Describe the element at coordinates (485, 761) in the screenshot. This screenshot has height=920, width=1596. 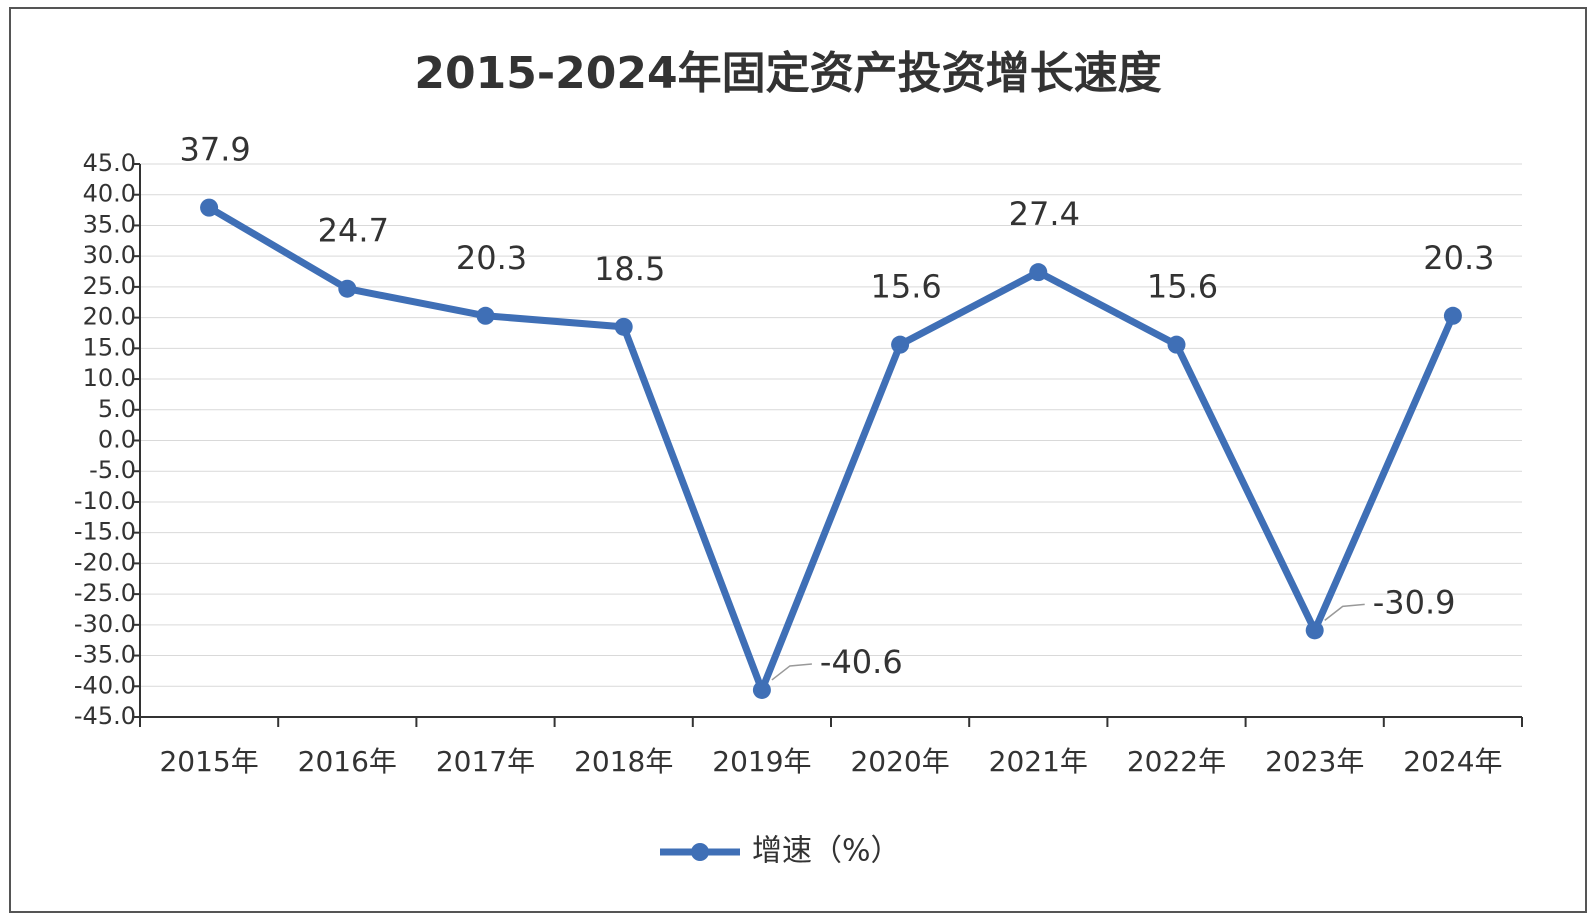
I see `x-tick-label: 2017年` at that location.